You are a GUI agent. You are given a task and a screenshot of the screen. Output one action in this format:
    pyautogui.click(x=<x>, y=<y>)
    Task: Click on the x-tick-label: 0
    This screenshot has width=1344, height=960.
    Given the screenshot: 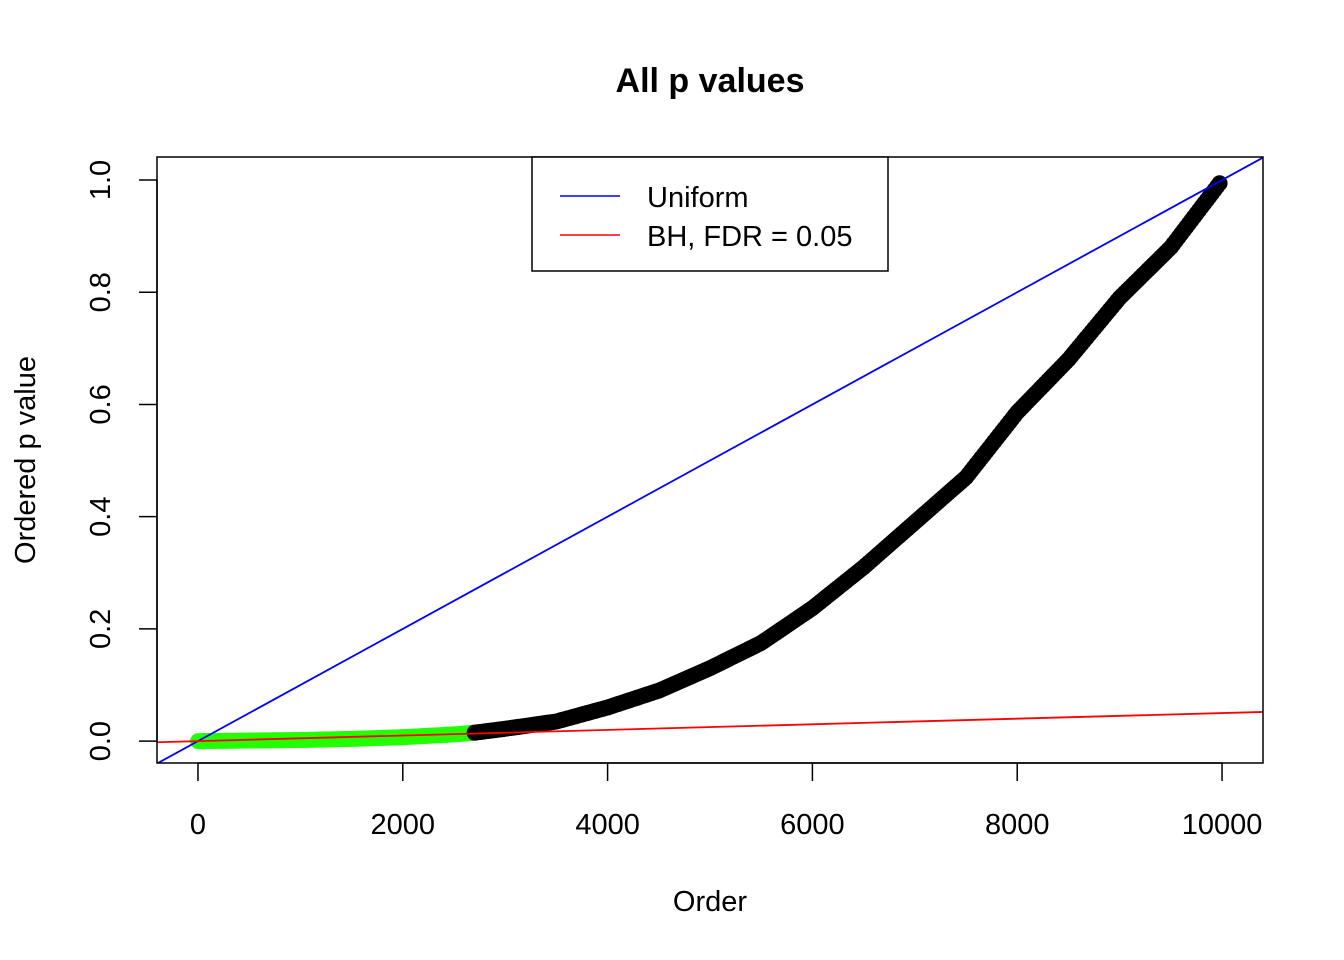 What is the action you would take?
    pyautogui.click(x=198, y=825)
    